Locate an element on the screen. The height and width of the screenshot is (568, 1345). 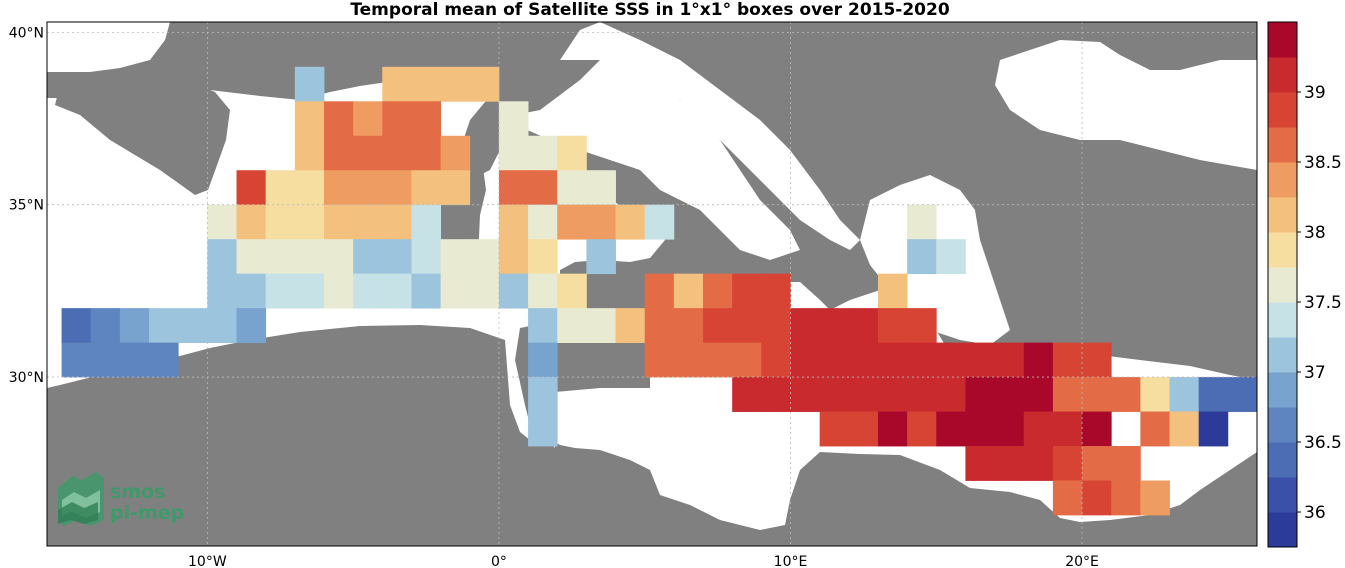
colorbar-tick-label: 39 is located at coordinates (1315, 93).